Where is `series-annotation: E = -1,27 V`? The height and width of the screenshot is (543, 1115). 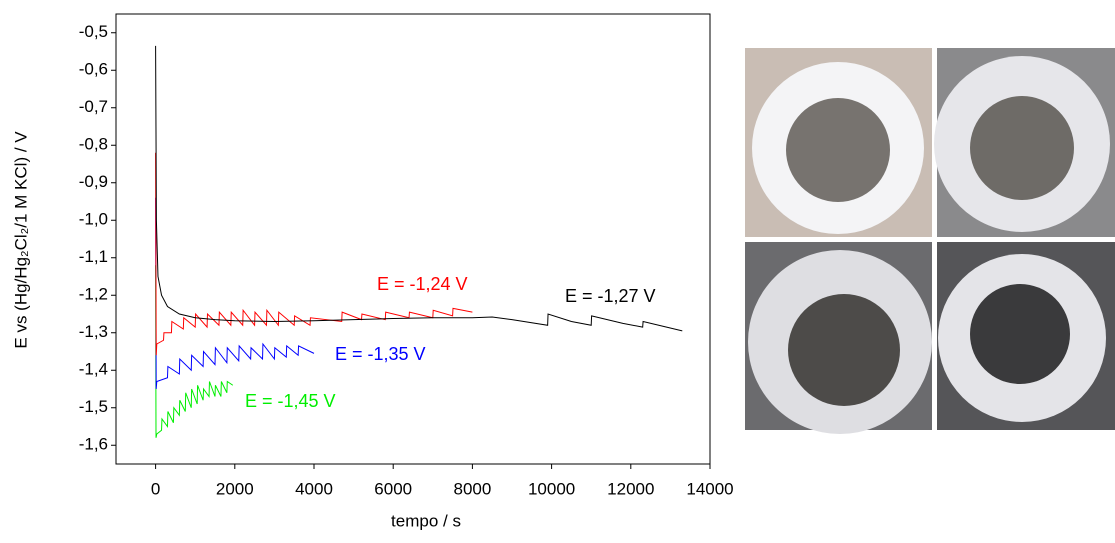
series-annotation: E = -1,27 V is located at coordinates (610, 296).